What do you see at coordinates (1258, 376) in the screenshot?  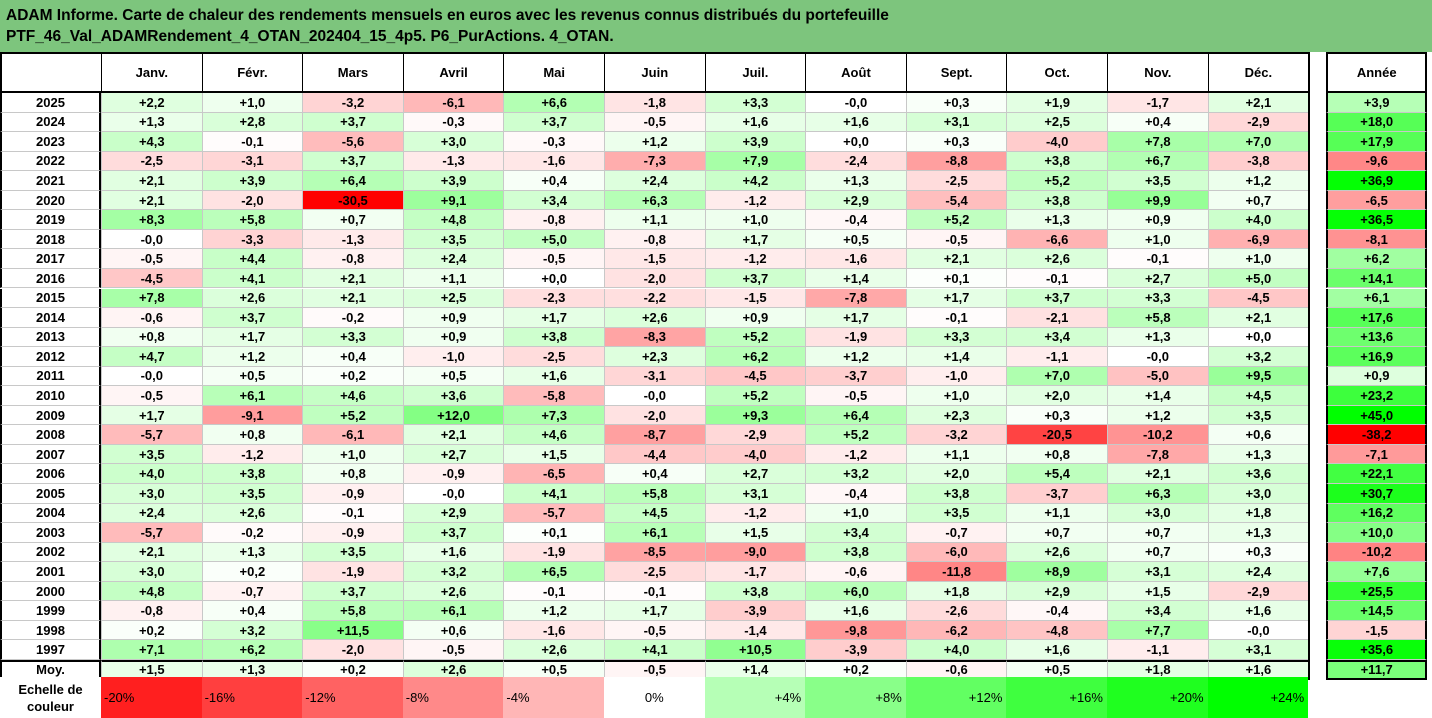 I see `heatmap-cell: +9,5` at bounding box center [1258, 376].